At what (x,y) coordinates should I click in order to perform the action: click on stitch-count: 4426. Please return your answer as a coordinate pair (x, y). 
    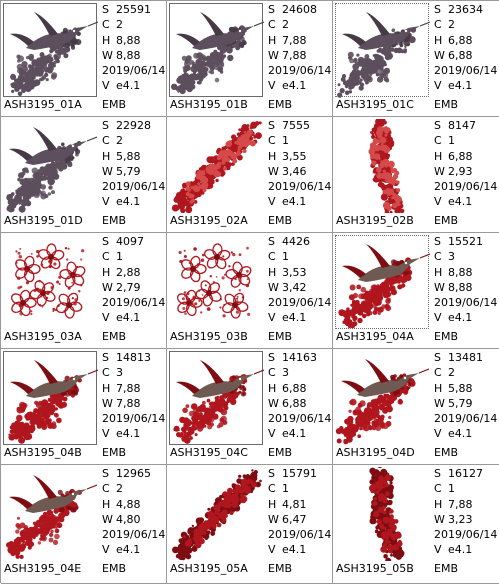
    Looking at the image, I should click on (296, 241).